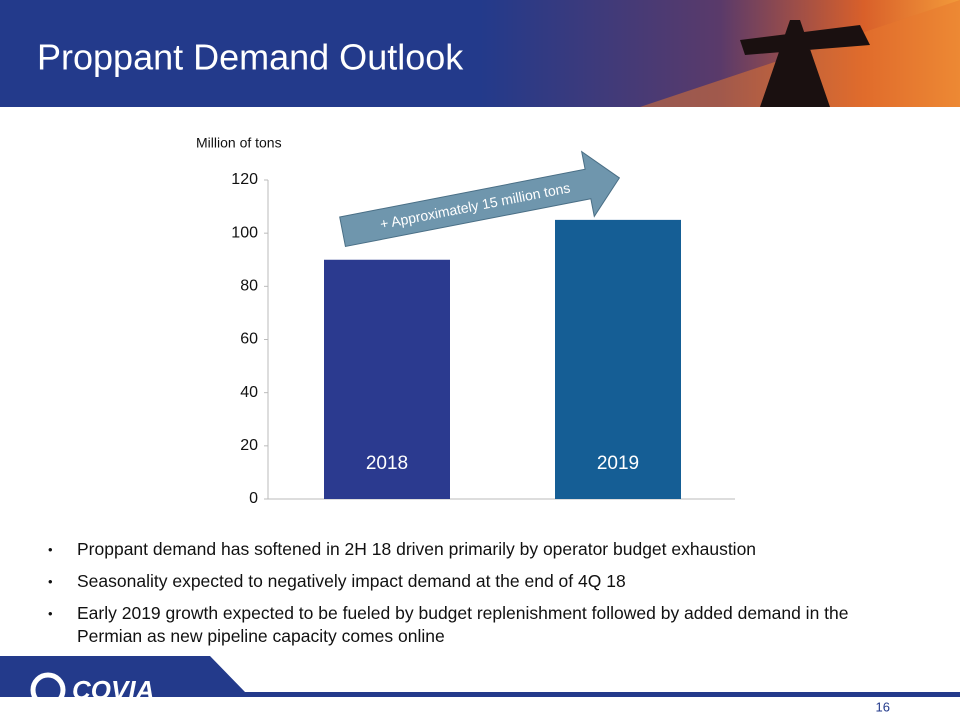 This screenshot has height=720, width=960. What do you see at coordinates (253, 498) in the screenshot?
I see `y-tick-label: 0` at bounding box center [253, 498].